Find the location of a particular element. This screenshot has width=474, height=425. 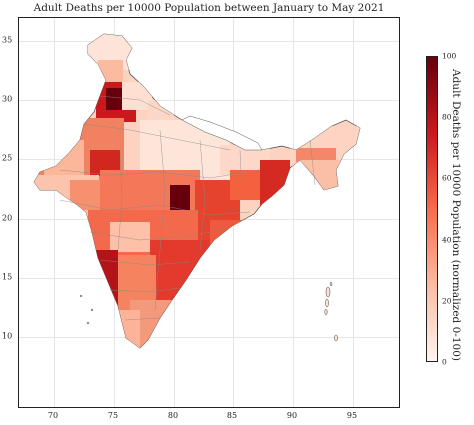

y-tick-35: 35 is located at coordinates (7, 40).